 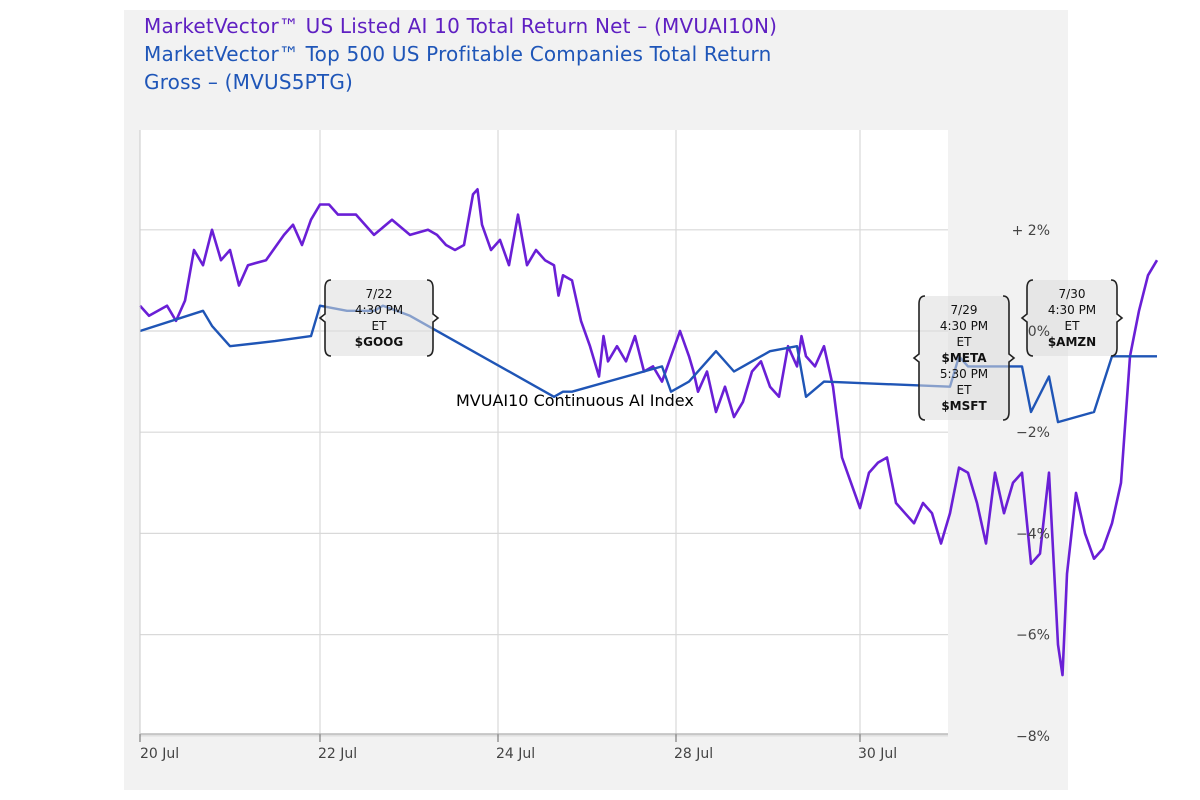 What do you see at coordinates (693, 754) in the screenshot?
I see `x-tick-label: 28 Jul` at bounding box center [693, 754].